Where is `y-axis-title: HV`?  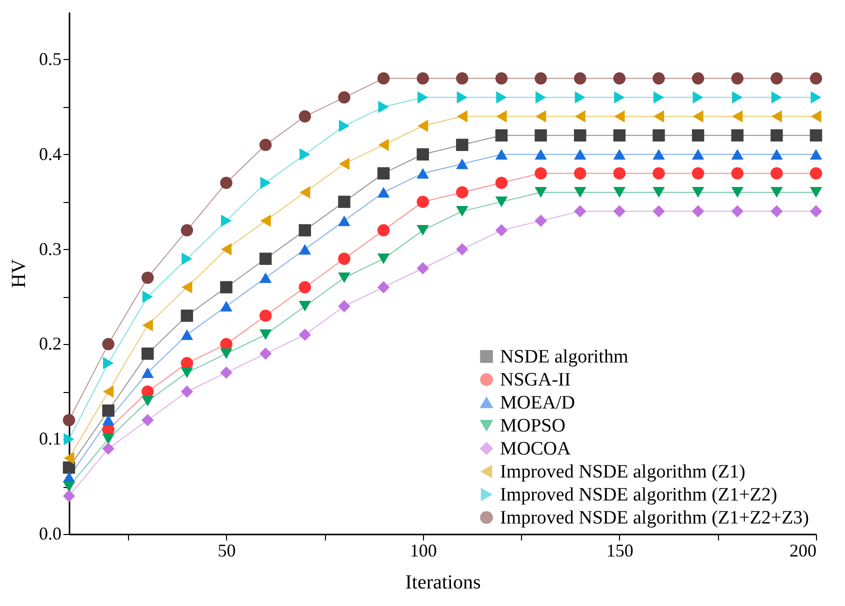 y-axis-title: HV is located at coordinates (19, 273).